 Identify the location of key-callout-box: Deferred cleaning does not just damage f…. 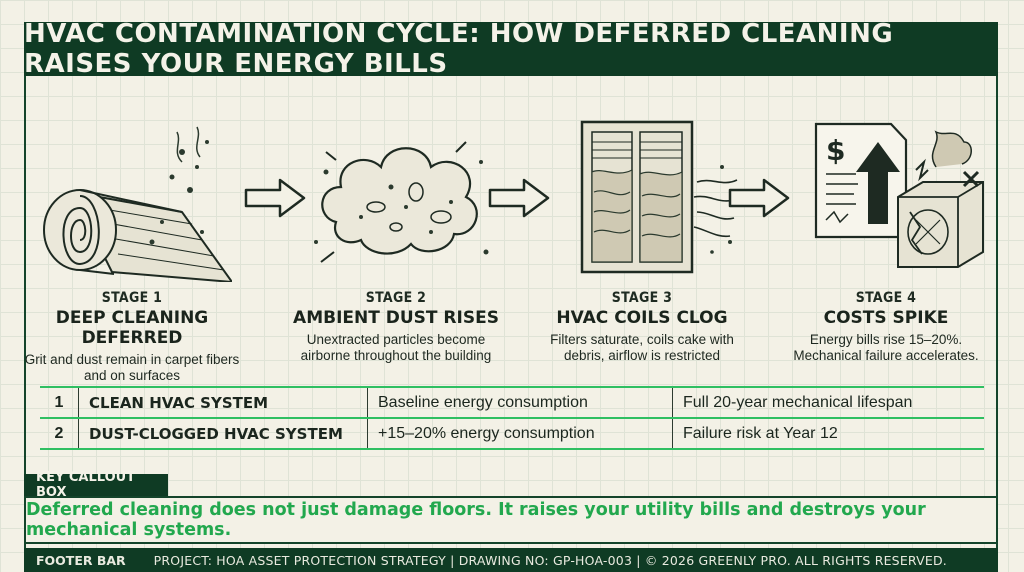
(511, 520).